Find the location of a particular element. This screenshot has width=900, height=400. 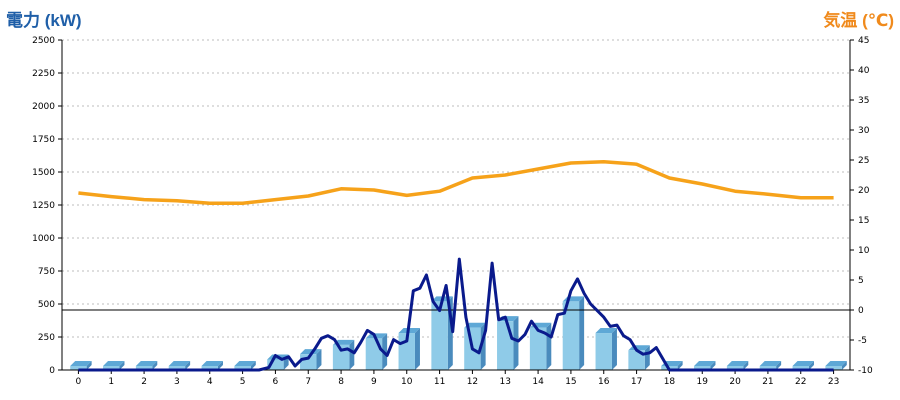

right-tick-label-30: 30 is located at coordinates (864, 131).